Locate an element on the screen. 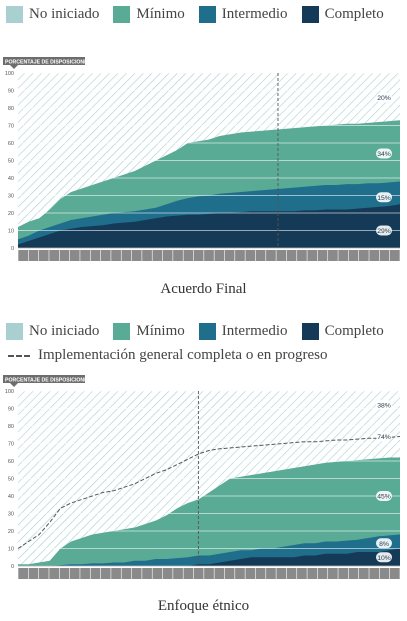 Image resolution: width=407 pixels, height=621 pixels. y-tick-label: 30 is located at coordinates (11, 515).